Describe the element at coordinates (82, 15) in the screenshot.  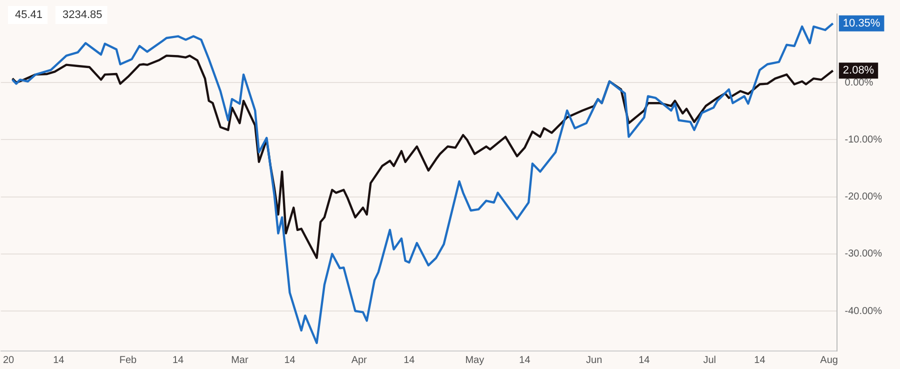
I see `annotation: 3234.85` at that location.